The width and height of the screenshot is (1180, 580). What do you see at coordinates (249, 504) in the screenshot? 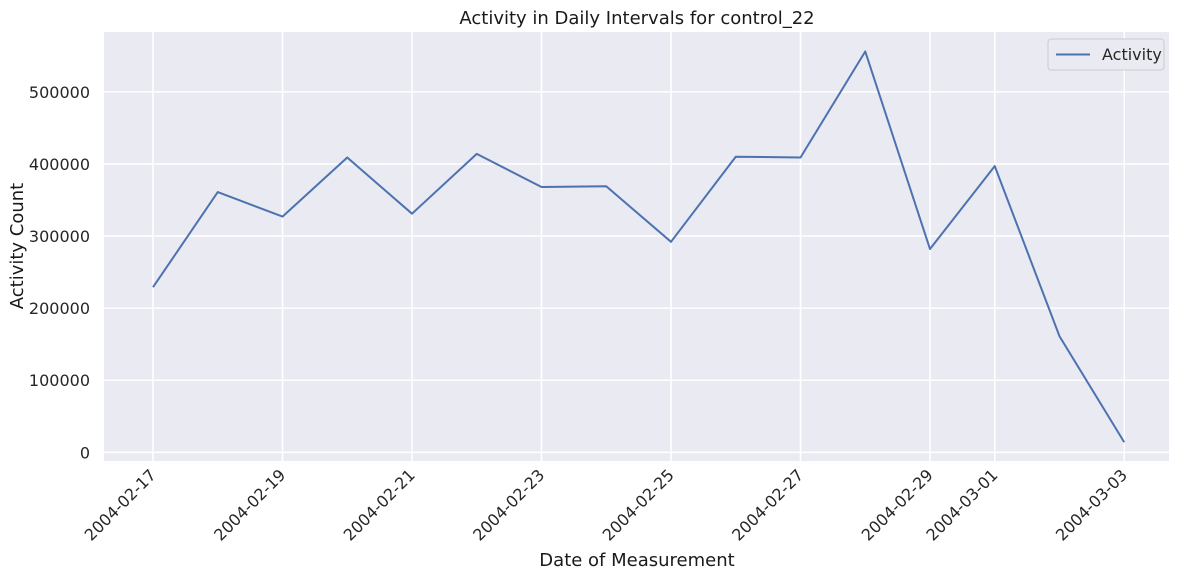
I see `x-tick-label: 2004-02-19` at bounding box center [249, 504].